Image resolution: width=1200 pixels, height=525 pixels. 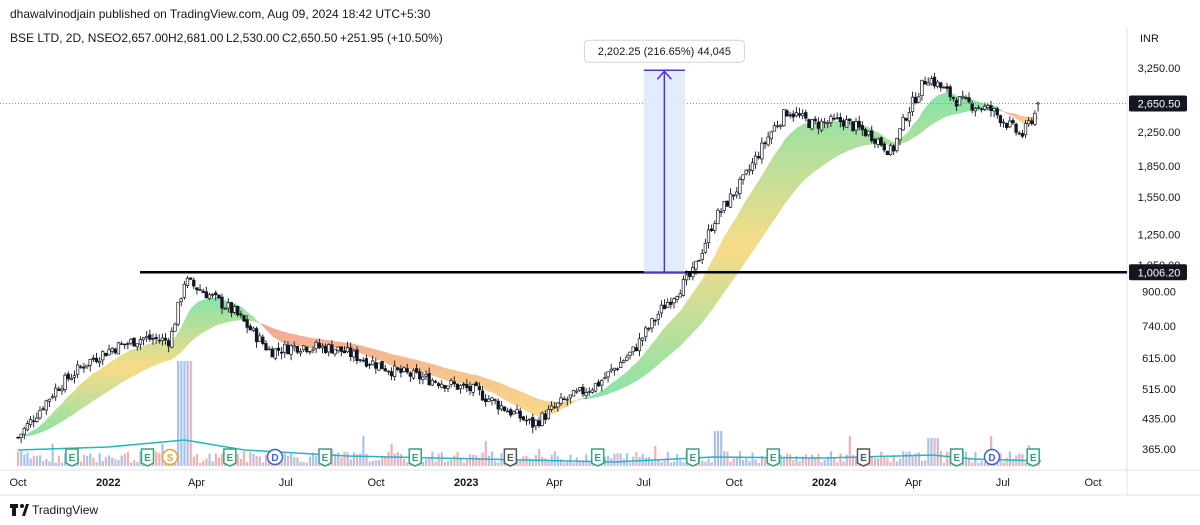 I want to click on x-tick-label: 2022, so click(x=108, y=483).